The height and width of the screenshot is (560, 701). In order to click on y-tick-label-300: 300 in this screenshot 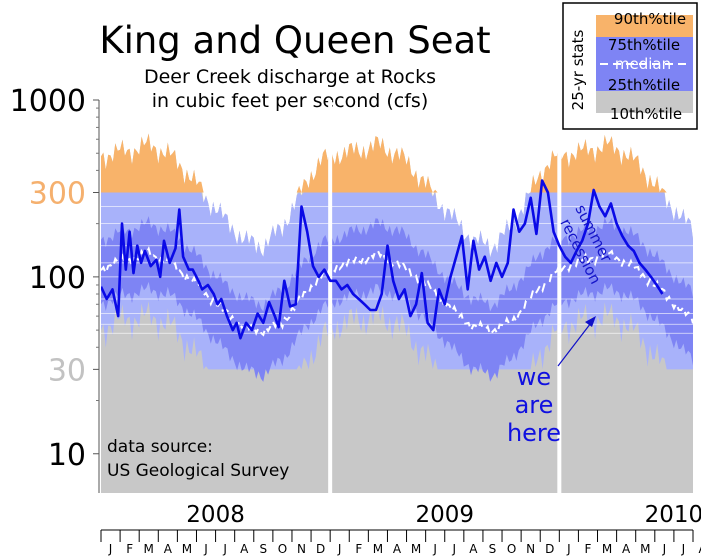, I will do `click(57, 193)`.